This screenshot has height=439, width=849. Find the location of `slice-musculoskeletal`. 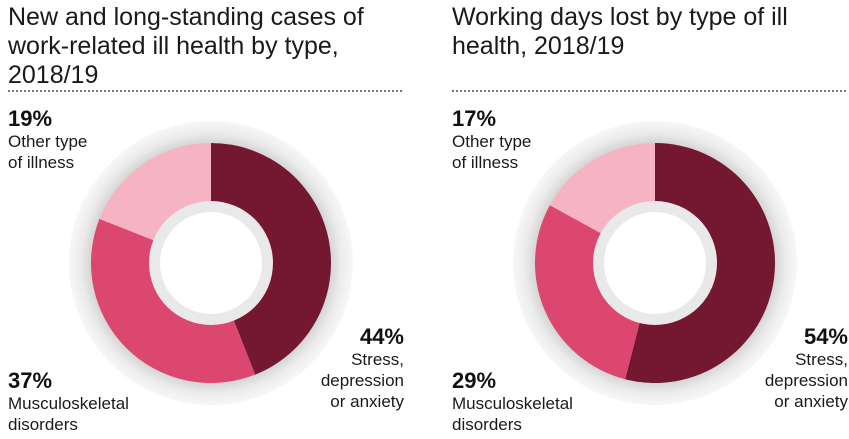

slice-musculoskeletal is located at coordinates (589, 292).